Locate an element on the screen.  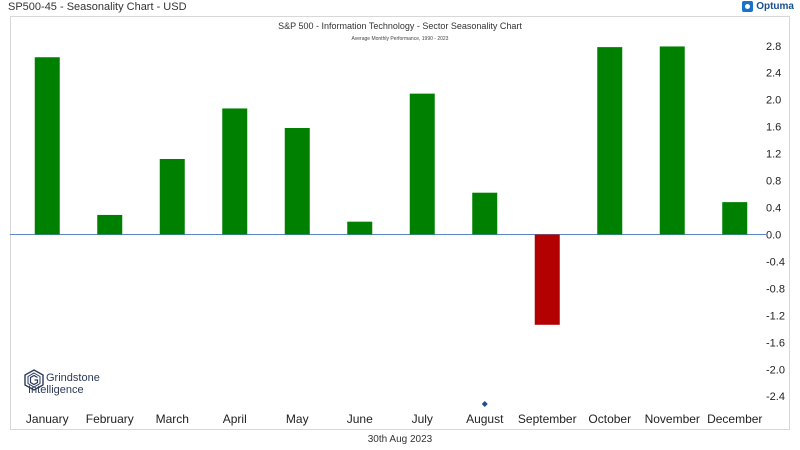
y-tick-label: 2.8 is located at coordinates (773, 47).